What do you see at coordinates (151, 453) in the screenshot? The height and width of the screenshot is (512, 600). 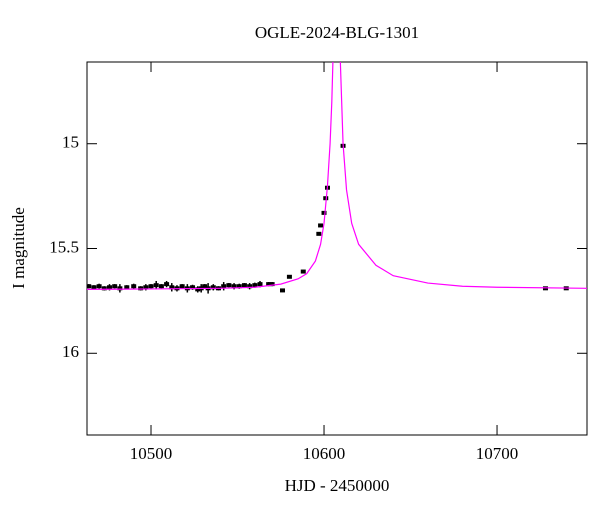 I see `x-tick-label: 10500` at bounding box center [151, 453].